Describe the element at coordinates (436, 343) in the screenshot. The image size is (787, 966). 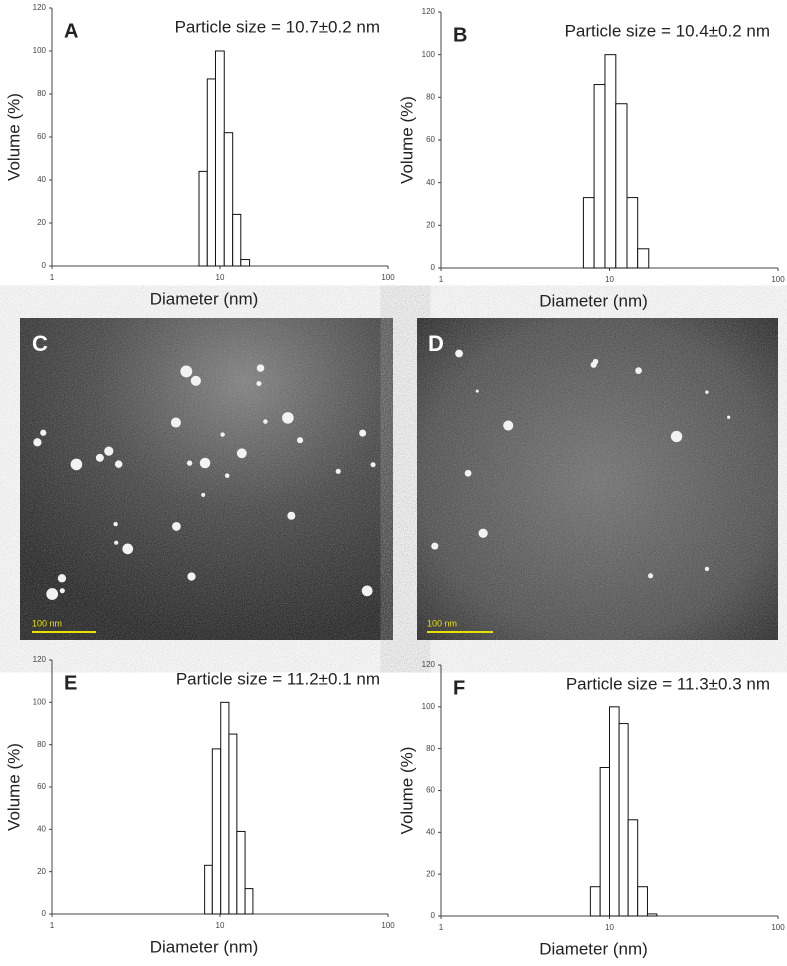
I see `panel-label: D` at that location.